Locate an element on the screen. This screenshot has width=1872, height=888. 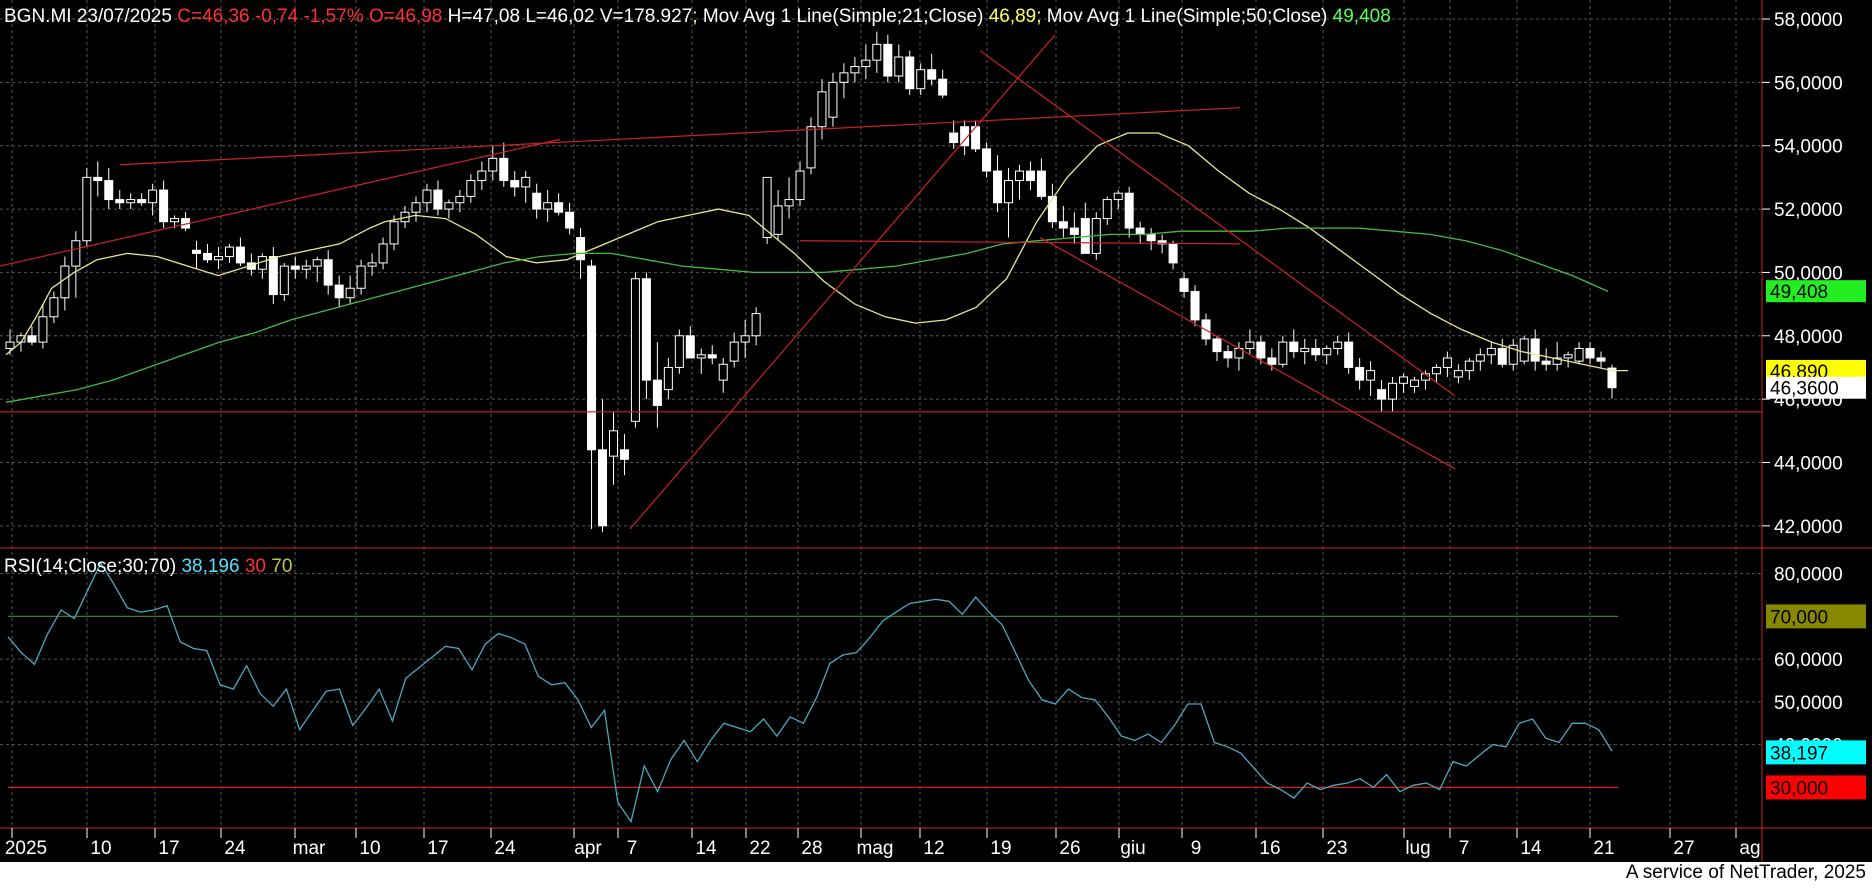
volume-value: V=178.927 is located at coordinates (646, 16).